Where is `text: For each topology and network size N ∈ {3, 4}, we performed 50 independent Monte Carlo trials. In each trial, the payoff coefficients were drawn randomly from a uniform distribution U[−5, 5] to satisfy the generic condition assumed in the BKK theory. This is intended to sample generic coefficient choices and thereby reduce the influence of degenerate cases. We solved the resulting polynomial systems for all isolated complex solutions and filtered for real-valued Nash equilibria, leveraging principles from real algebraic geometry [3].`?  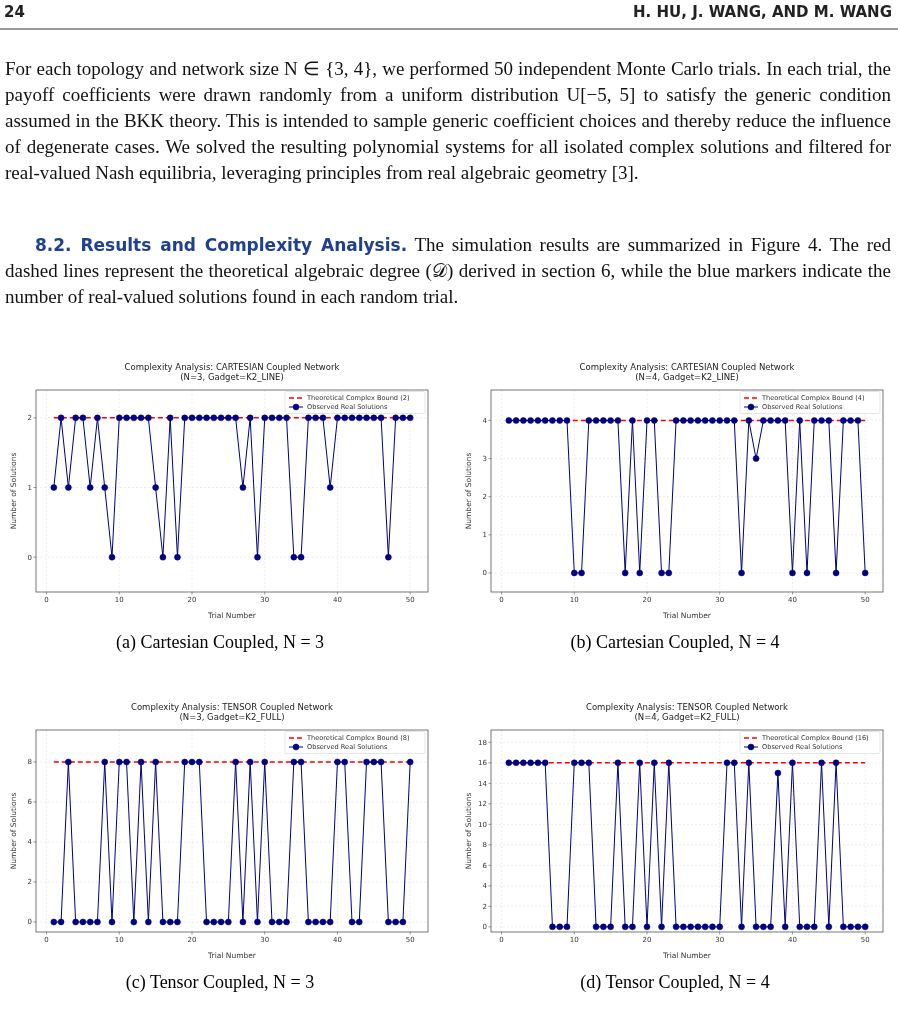
text: For each topology and network size N ∈ {3, 4}, we performed 50 independent Monte Carlo trials. In each trial, the payoff coefficients were drawn randomly from a uniform distribution U[−5, 5] to satisfy the generic condition assumed in the BKK theory. This is intended to sample generic coefficient choices and thereby reduce the influence of degenerate cases. We solved the resulting polynomial systems for all isolated complex solutions and filtered for real-valued Nash equilibria, leveraging principles from real algebraic geometry [3]. is located at coordinates (448, 121).